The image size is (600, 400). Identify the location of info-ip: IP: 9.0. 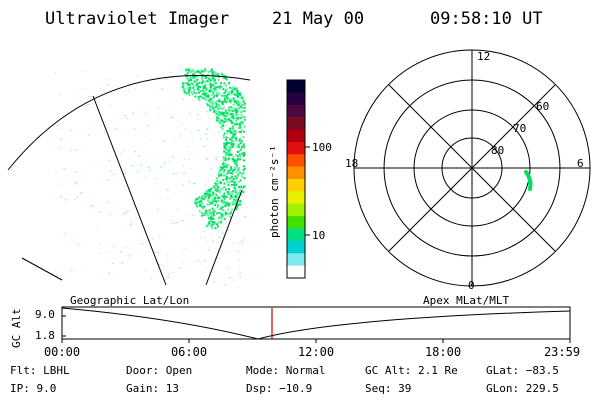
(33, 388).